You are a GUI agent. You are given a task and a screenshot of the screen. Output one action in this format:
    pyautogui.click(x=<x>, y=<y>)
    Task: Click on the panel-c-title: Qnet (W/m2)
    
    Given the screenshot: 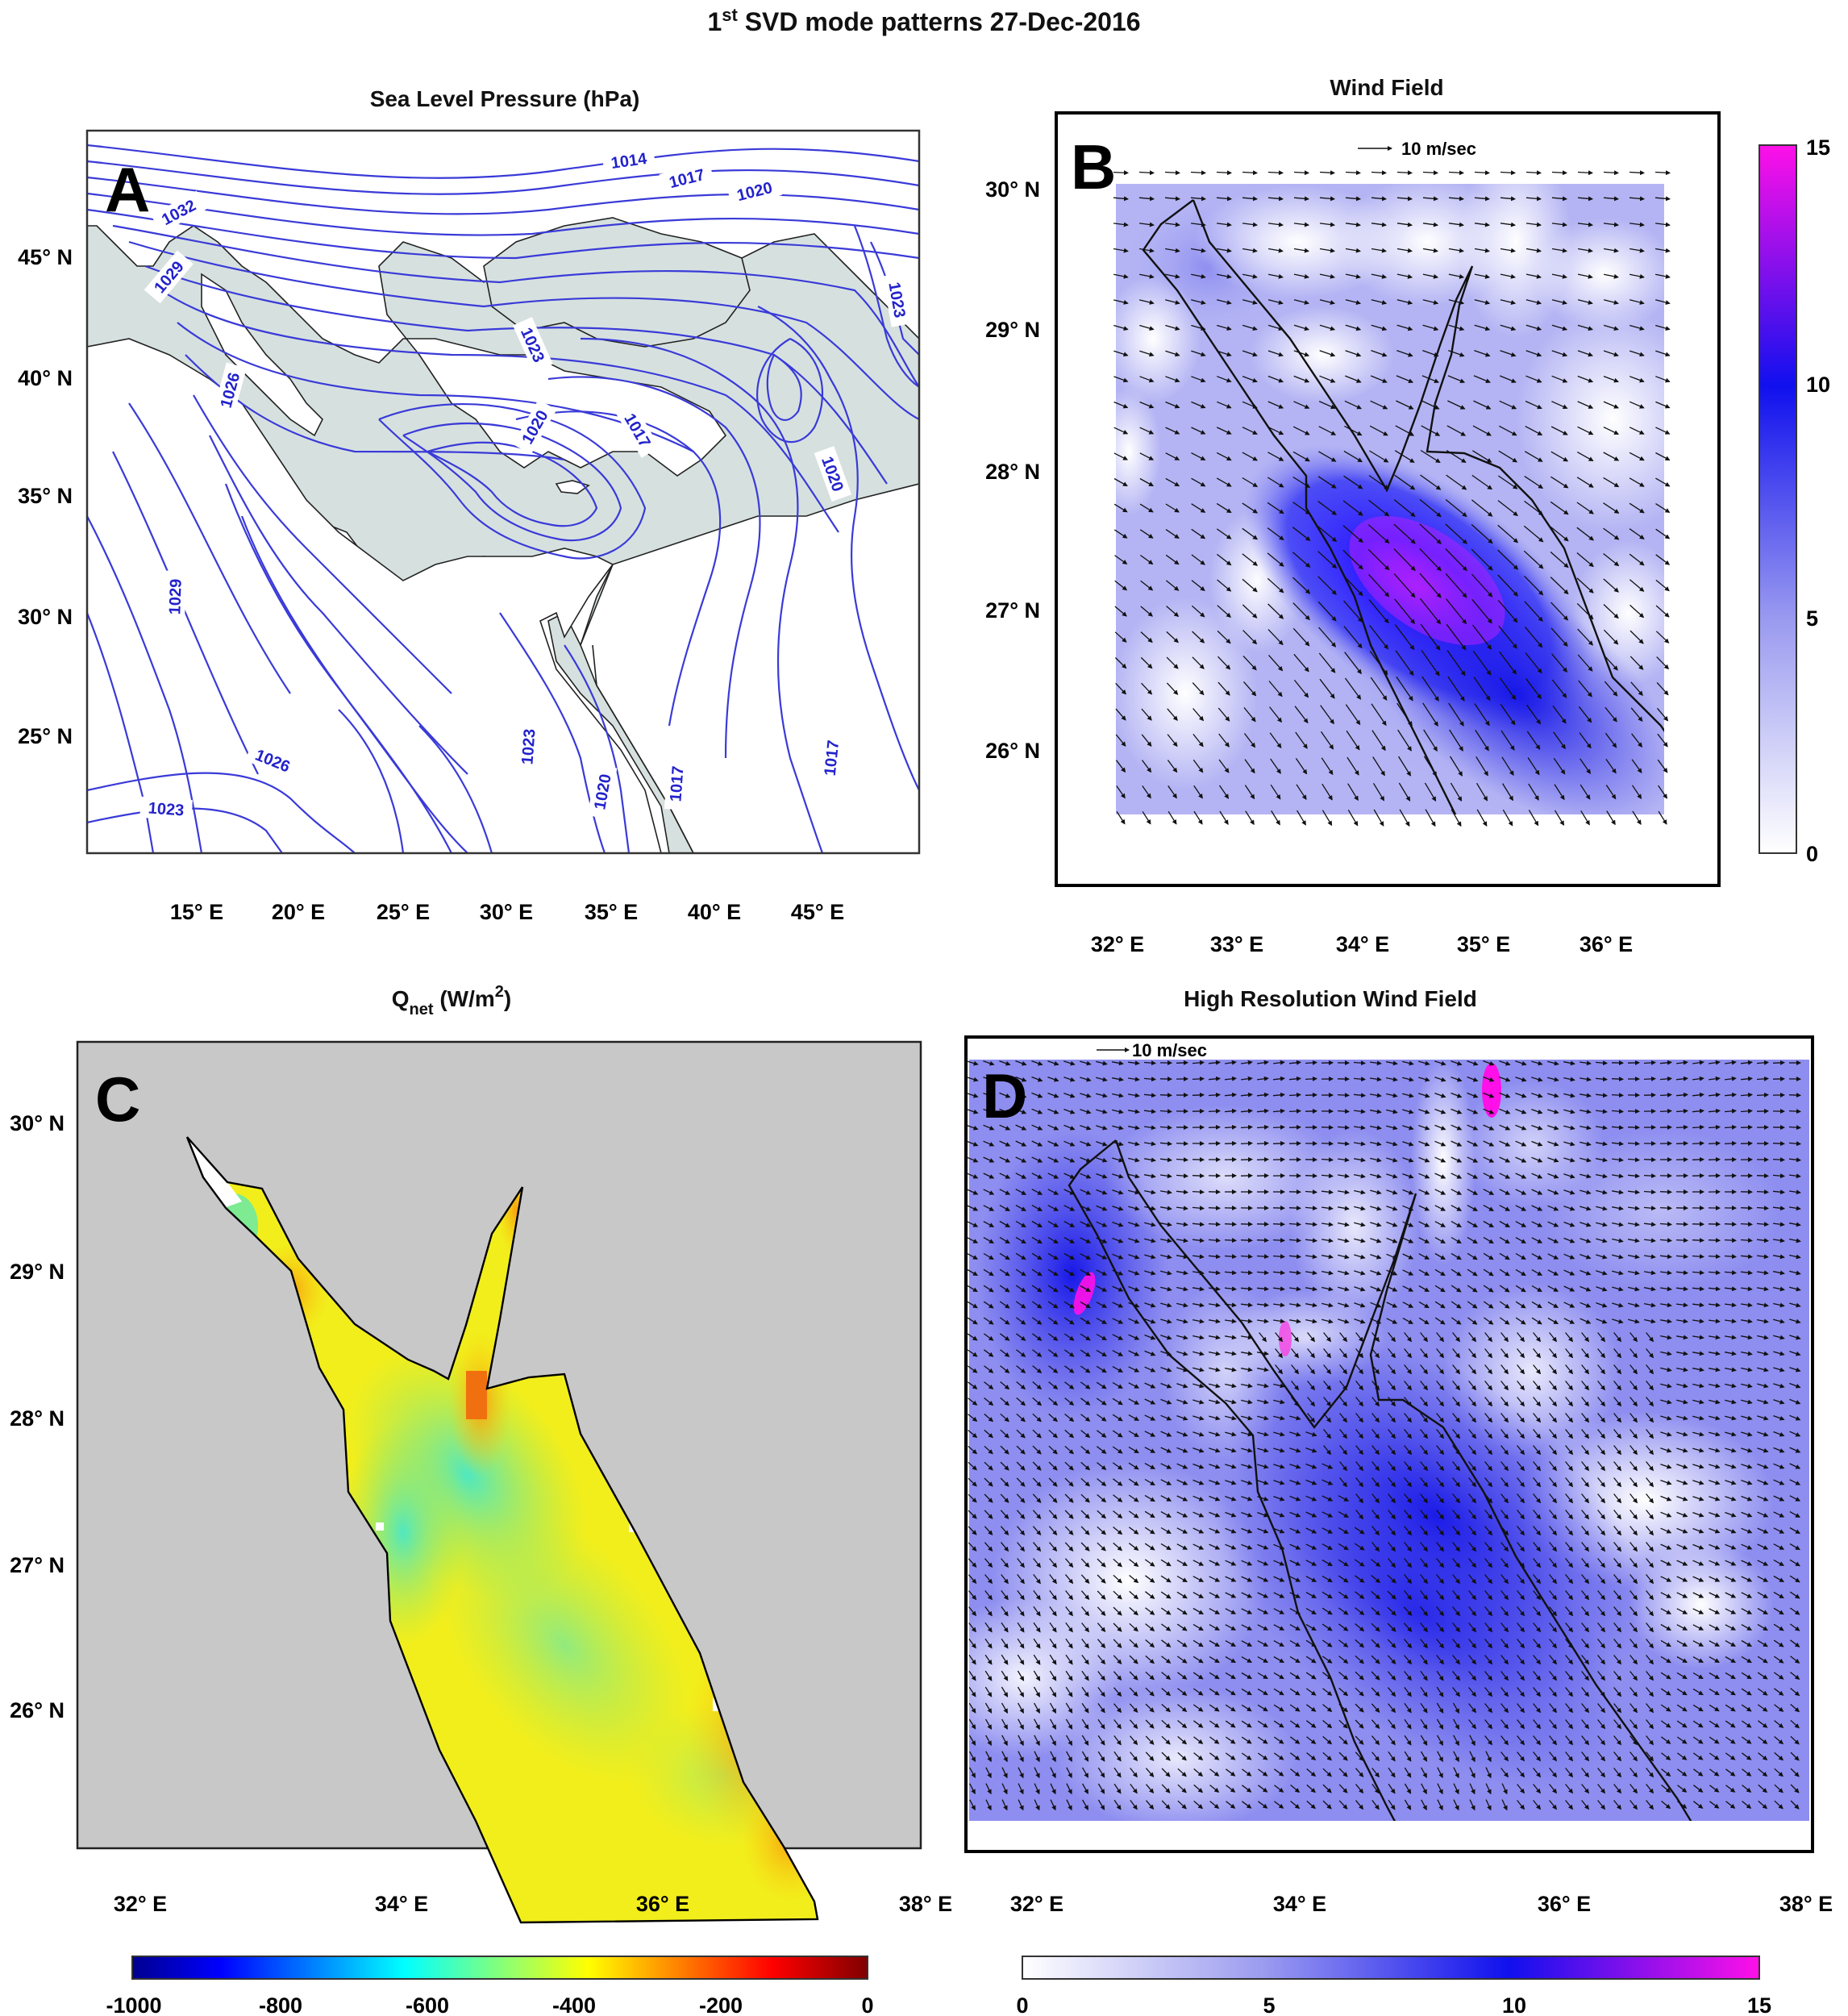 What is the action you would take?
    pyautogui.click(x=451, y=1000)
    